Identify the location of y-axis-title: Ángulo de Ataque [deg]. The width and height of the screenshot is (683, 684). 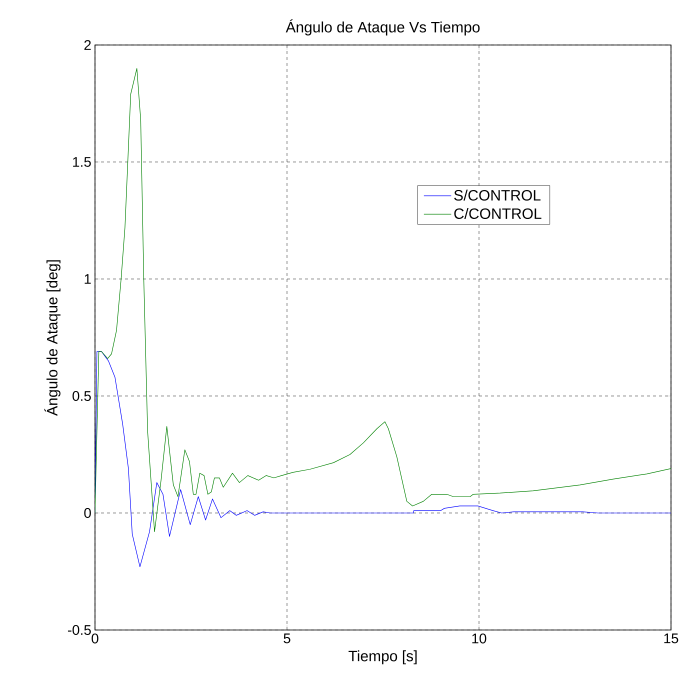
(52, 338).